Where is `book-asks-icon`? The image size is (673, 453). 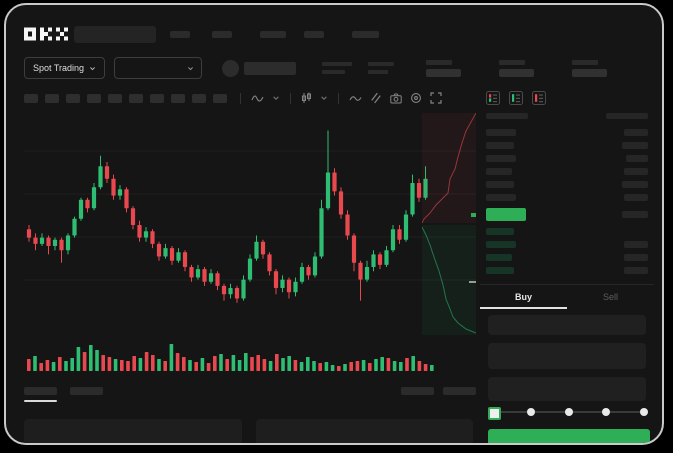
book-asks-icon is located at coordinates (539, 100).